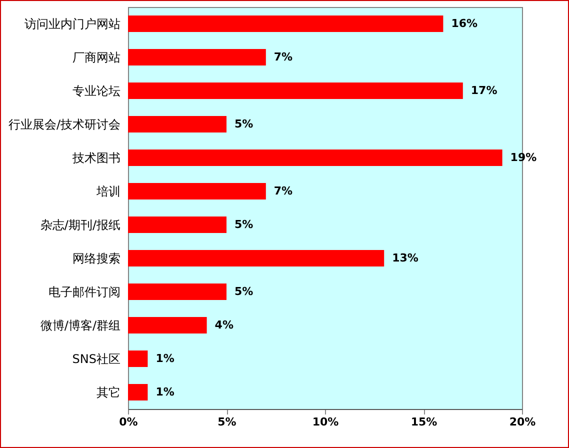 The width and height of the screenshot is (569, 448). Describe the element at coordinates (128, 422) in the screenshot. I see `x-tick-label: 0%` at that location.